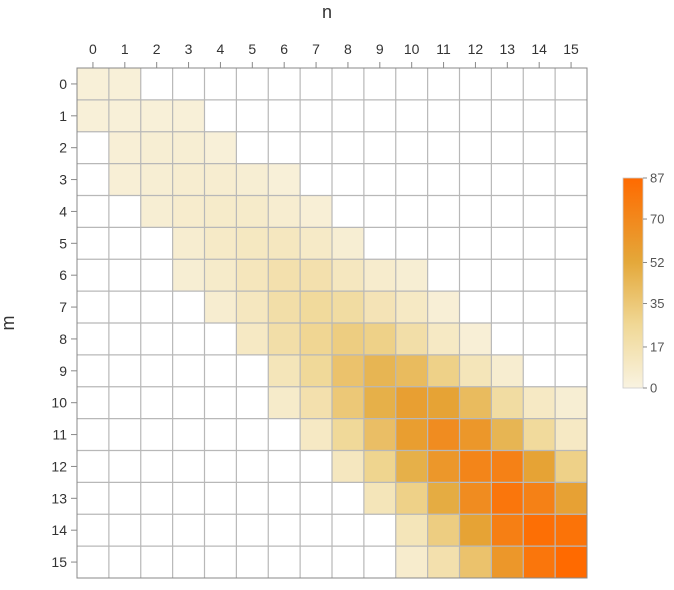 The height and width of the screenshot is (590, 674). I want to click on colorbar-tick-label: 0, so click(653, 388).